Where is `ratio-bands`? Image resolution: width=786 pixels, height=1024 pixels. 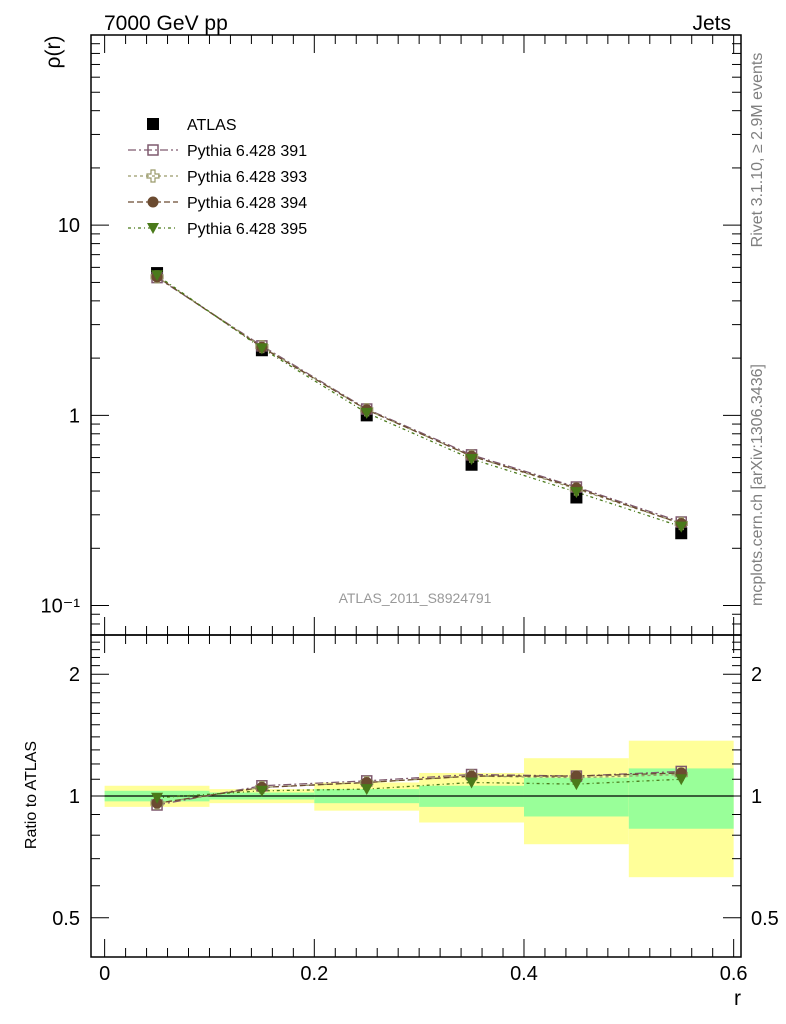 ratio-bands is located at coordinates (419, 809).